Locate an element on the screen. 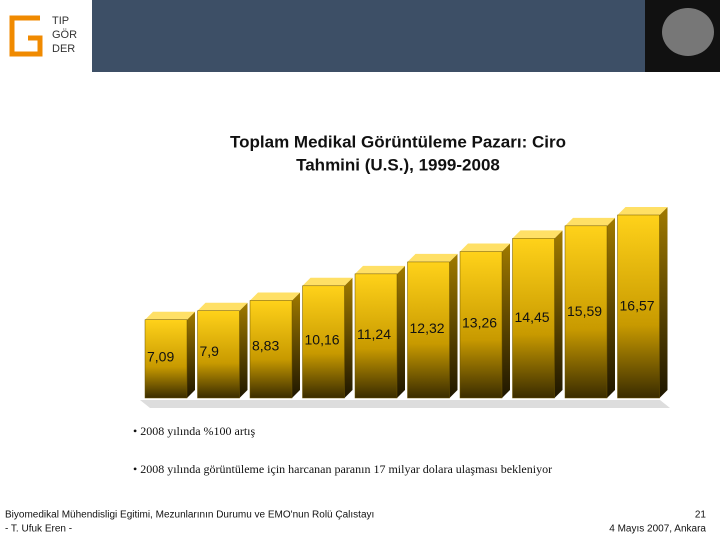 The image size is (720, 545). footer-text: - T. Ufuk Eren - is located at coordinates (38, 529).